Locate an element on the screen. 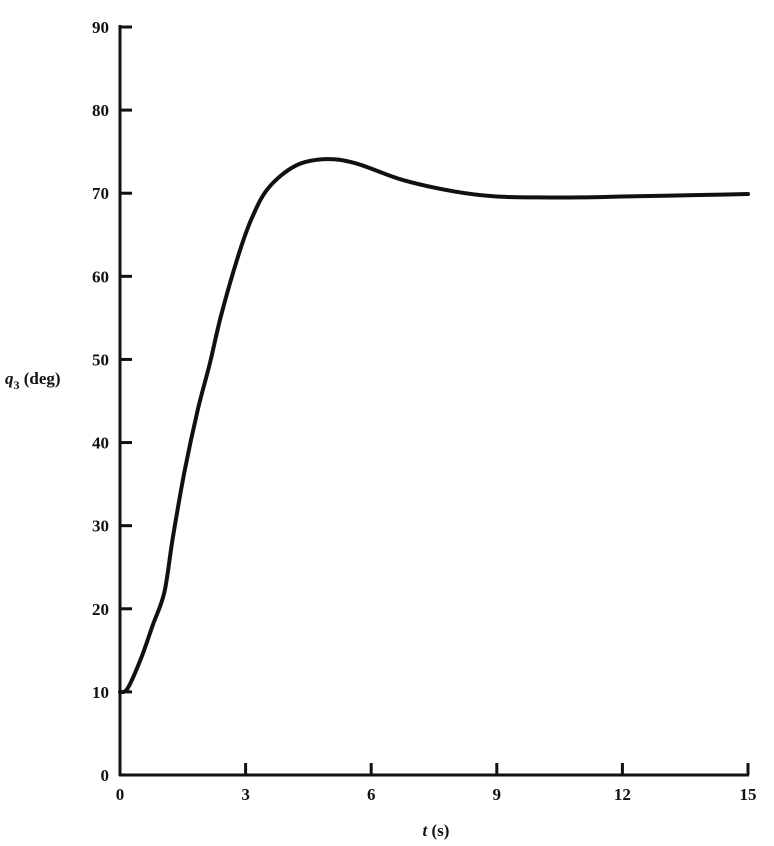 This screenshot has height=846, width=774. y-tick-label: 90 is located at coordinates (100, 27).